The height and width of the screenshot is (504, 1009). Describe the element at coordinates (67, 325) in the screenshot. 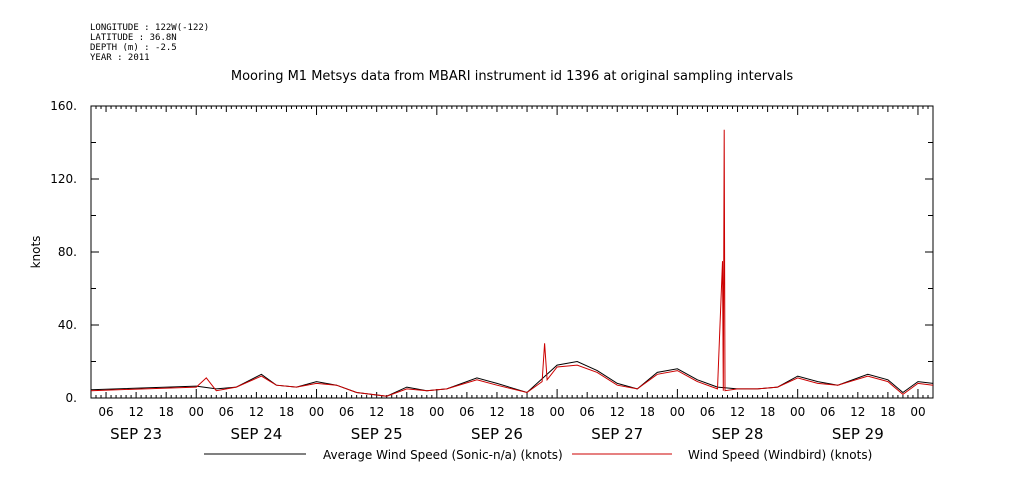

I see `y-tick-label: 40.` at that location.